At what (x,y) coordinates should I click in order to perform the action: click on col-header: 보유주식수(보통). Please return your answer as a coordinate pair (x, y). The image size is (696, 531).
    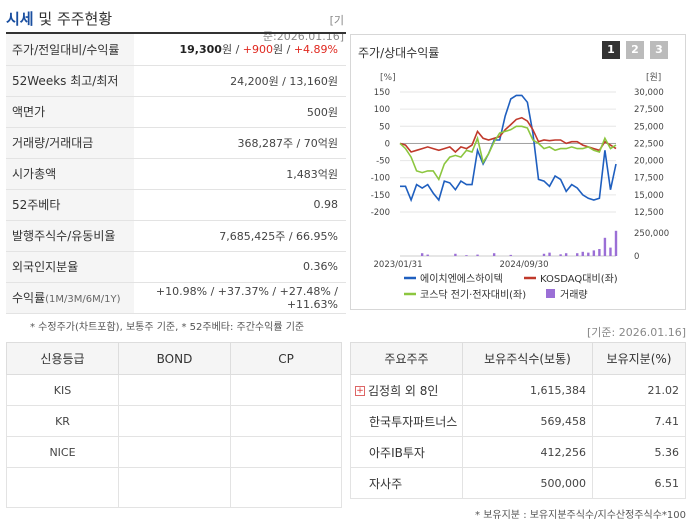
    Looking at the image, I should click on (527, 358).